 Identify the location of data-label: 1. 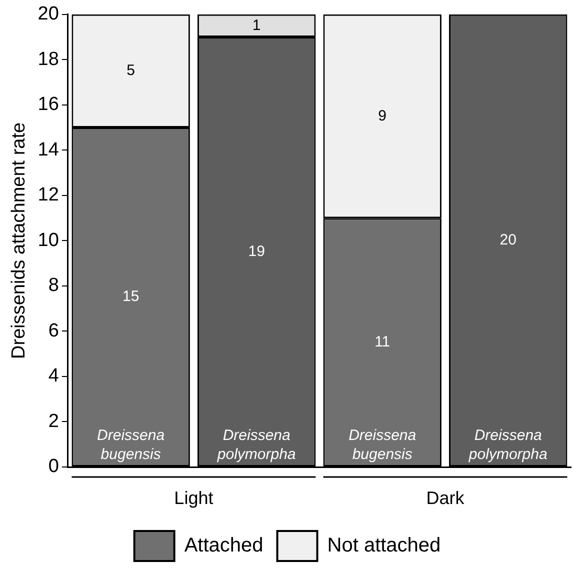
(256, 25).